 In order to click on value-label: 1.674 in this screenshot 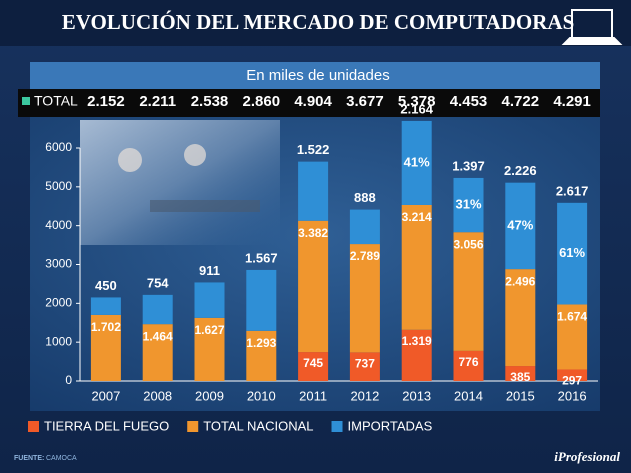, I will do `click(572, 317)`.